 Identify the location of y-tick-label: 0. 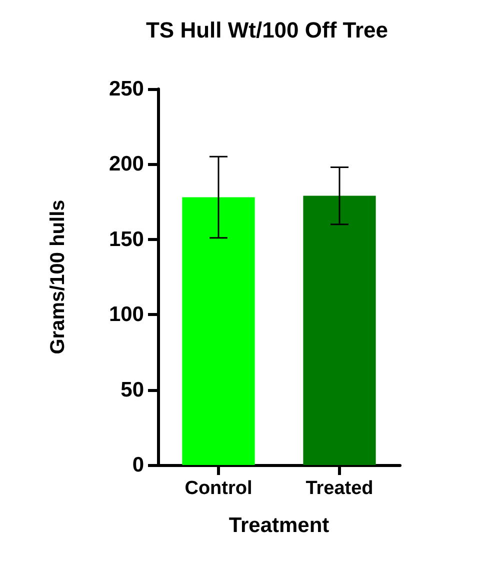
(138, 465).